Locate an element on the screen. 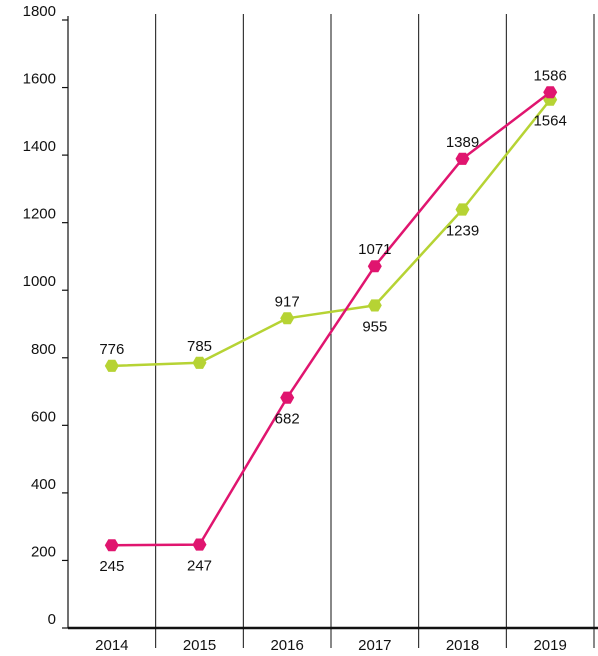 The image size is (598, 656). data-label: 1564 is located at coordinates (549, 121).